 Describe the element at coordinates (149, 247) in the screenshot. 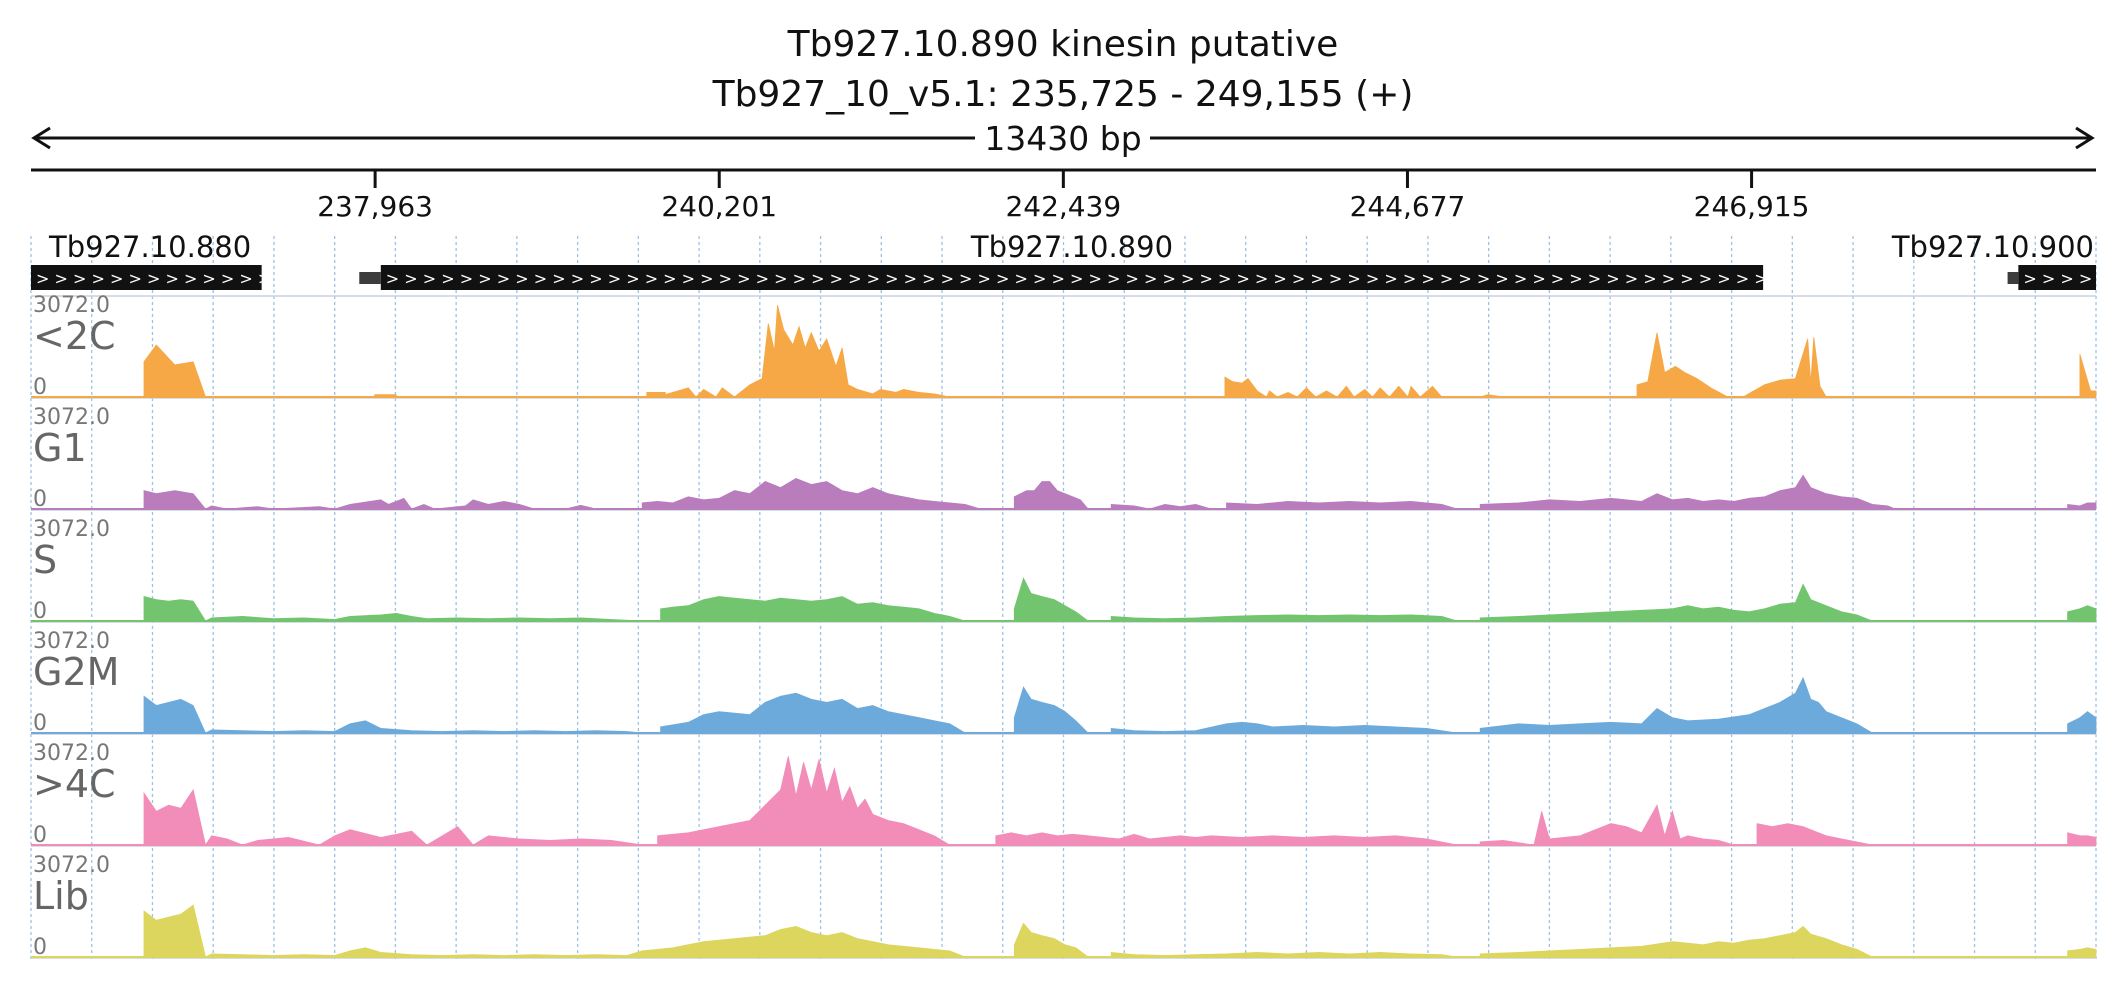

I see `gene-label: Tb927.10.880` at that location.